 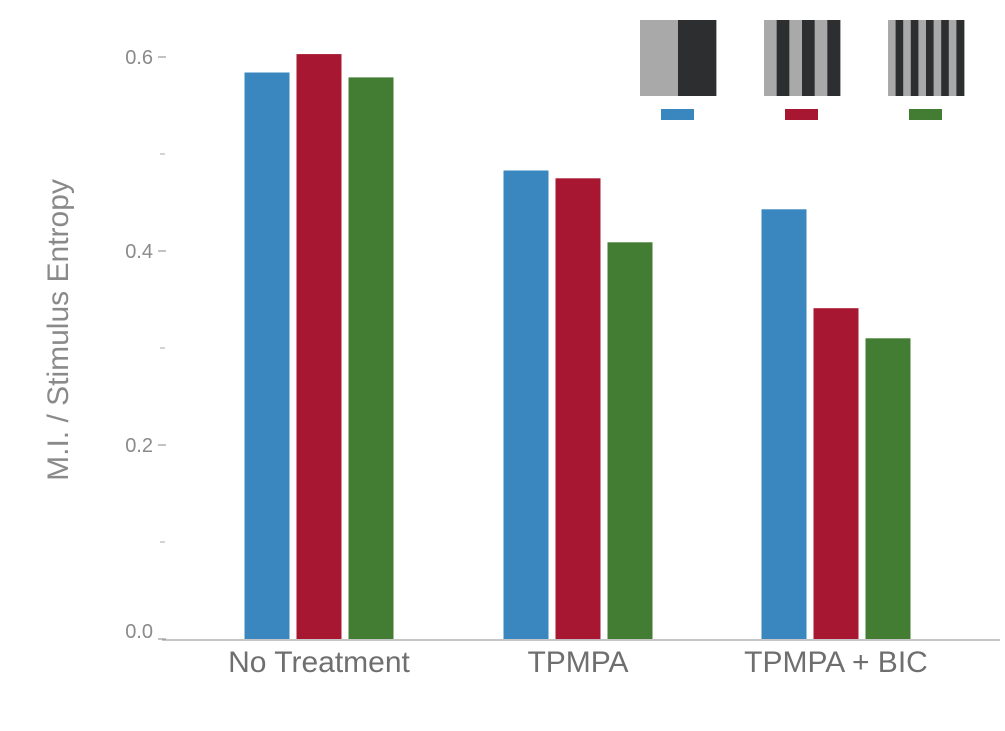 I want to click on bar-3-no-treatment, so click(x=371, y=358).